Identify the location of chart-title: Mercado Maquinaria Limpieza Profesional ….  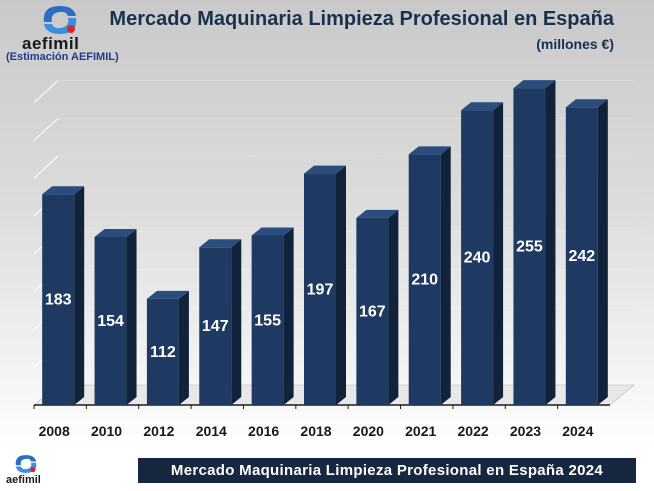
(361, 19).